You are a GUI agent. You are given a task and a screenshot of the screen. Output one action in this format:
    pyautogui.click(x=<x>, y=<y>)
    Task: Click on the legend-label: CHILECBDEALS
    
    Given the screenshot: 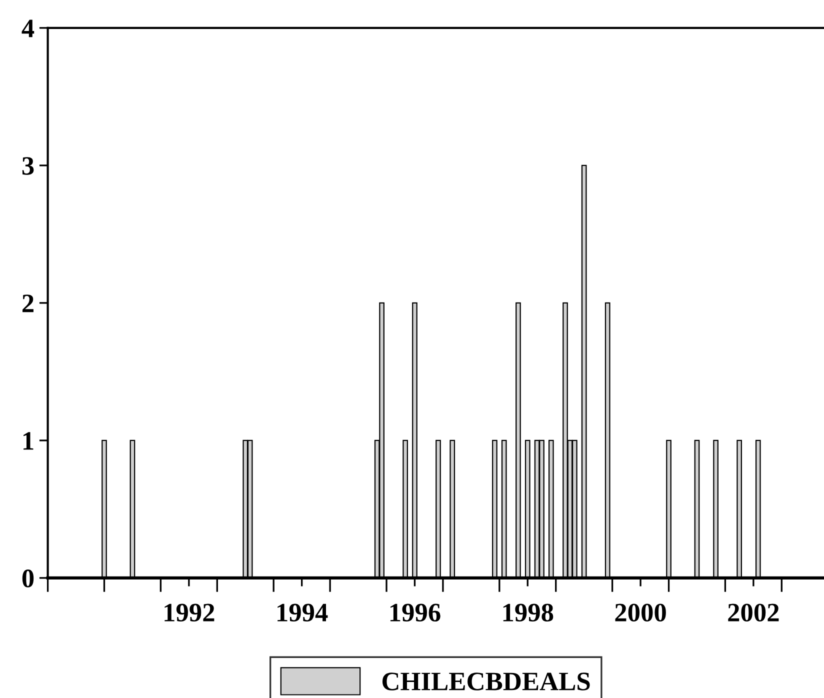 What is the action you would take?
    pyautogui.click(x=486, y=681)
    